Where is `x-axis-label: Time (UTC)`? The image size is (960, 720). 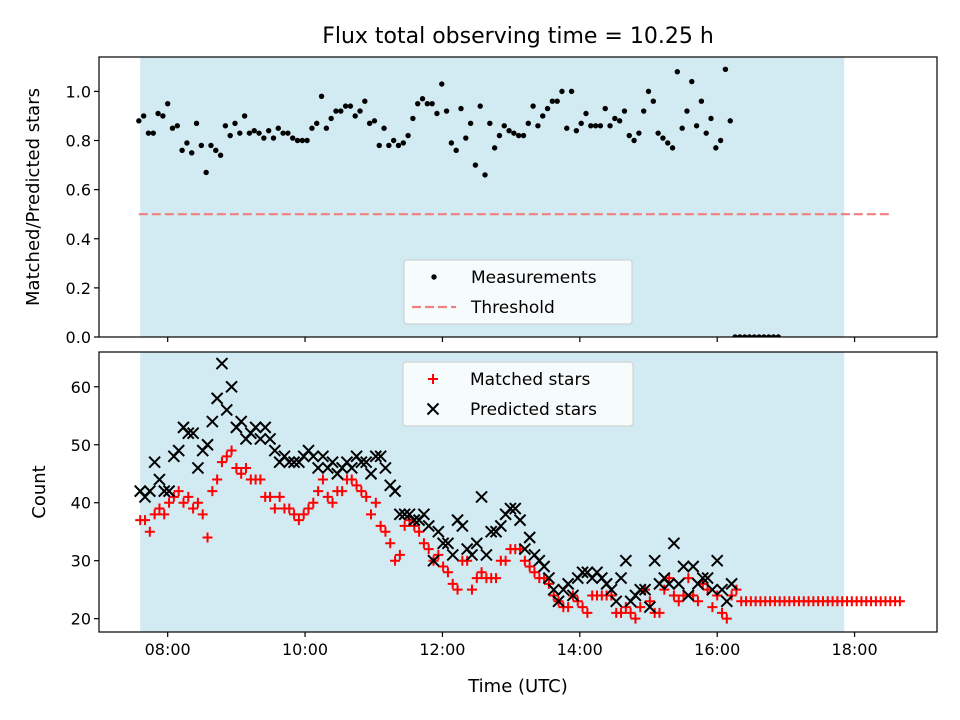 x-axis-label: Time (UTC) is located at coordinates (517, 686).